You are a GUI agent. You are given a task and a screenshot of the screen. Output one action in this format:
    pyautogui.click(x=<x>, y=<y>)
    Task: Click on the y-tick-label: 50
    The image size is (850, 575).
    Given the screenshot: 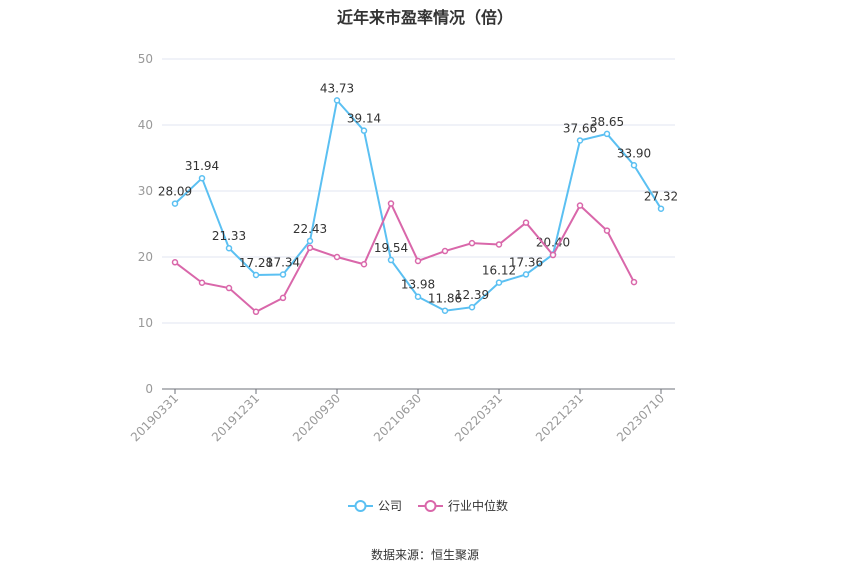 What is the action you would take?
    pyautogui.click(x=145, y=59)
    